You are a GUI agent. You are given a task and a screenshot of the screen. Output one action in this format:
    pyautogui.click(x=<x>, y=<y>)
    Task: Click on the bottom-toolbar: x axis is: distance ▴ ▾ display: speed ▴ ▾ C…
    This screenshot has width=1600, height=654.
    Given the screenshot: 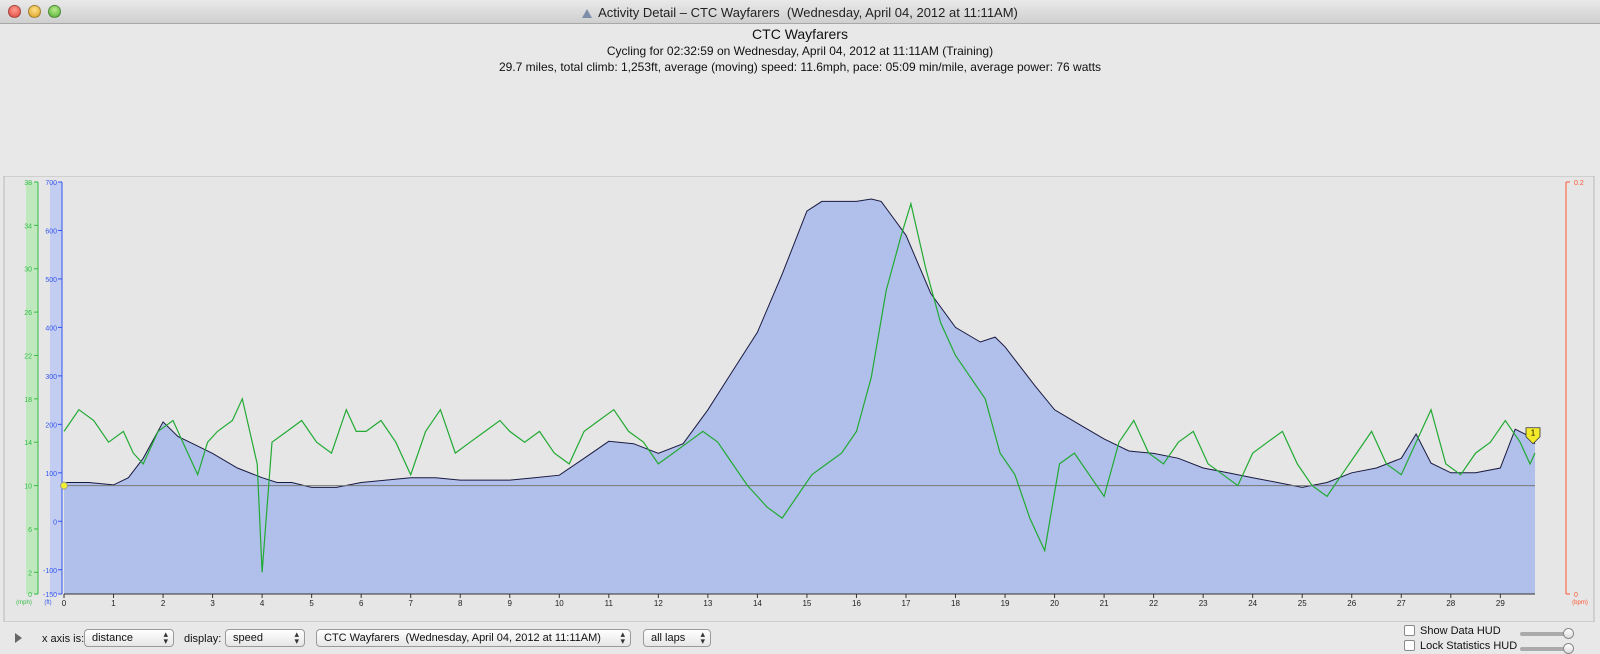 What is the action you would take?
    pyautogui.click(x=800, y=639)
    